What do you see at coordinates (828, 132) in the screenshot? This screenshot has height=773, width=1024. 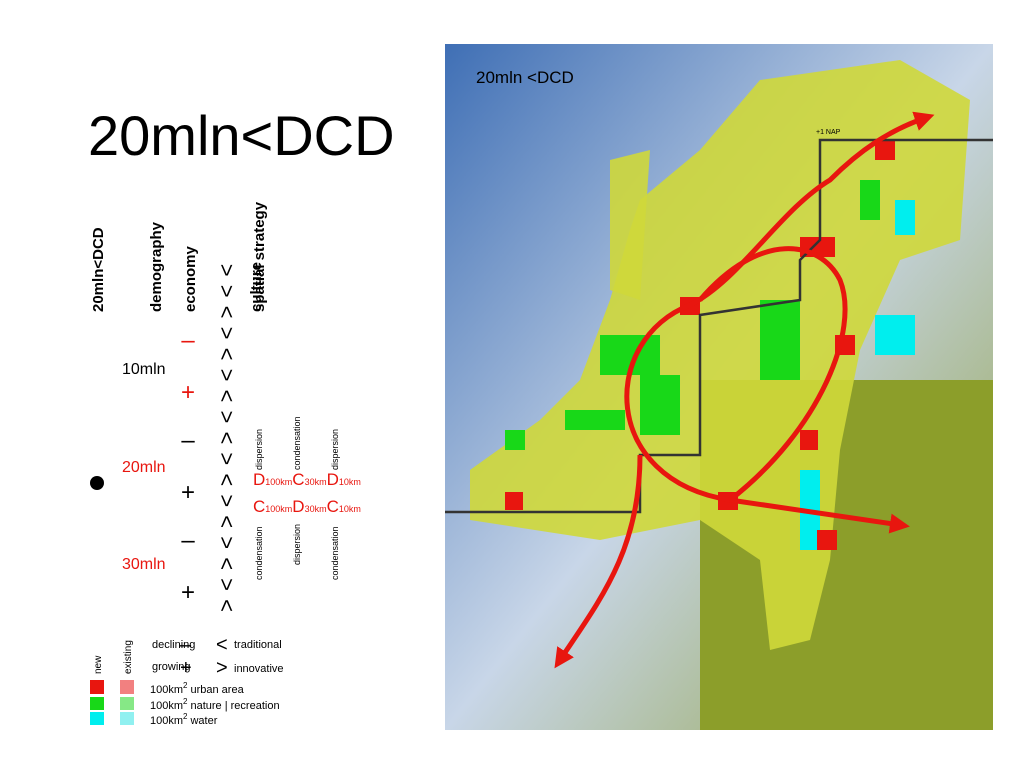 I see `map-label: +1 NAP` at bounding box center [828, 132].